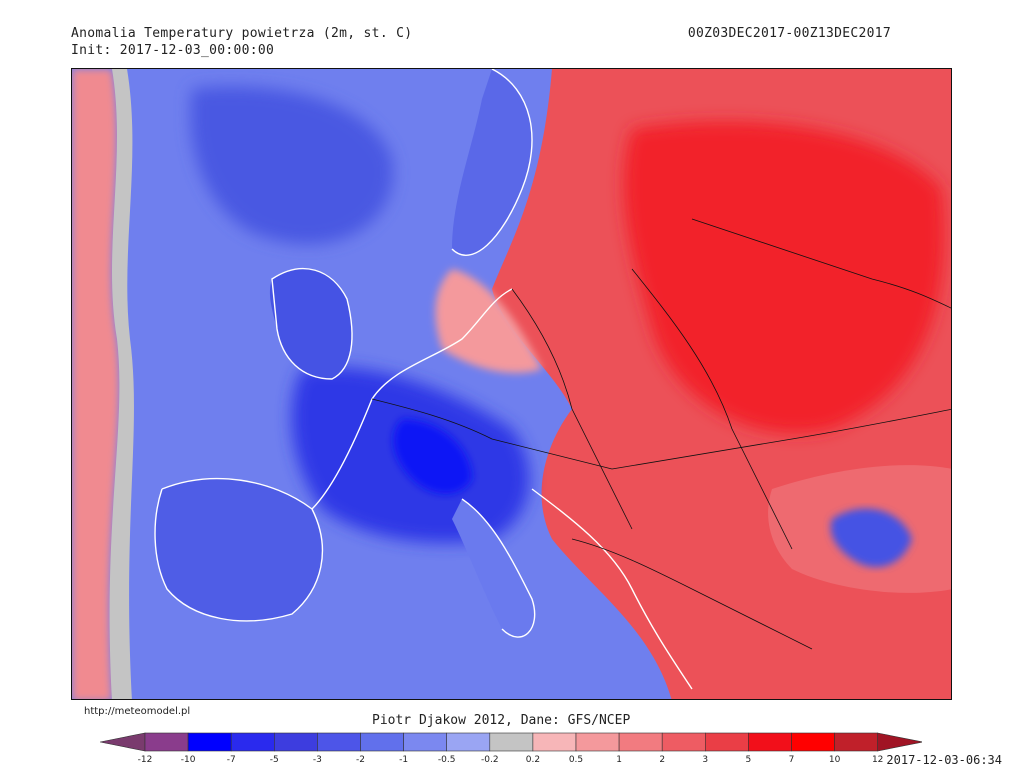  Describe the element at coordinates (446, 760) in the screenshot. I see `legend-tick-label: -0.5` at that location.